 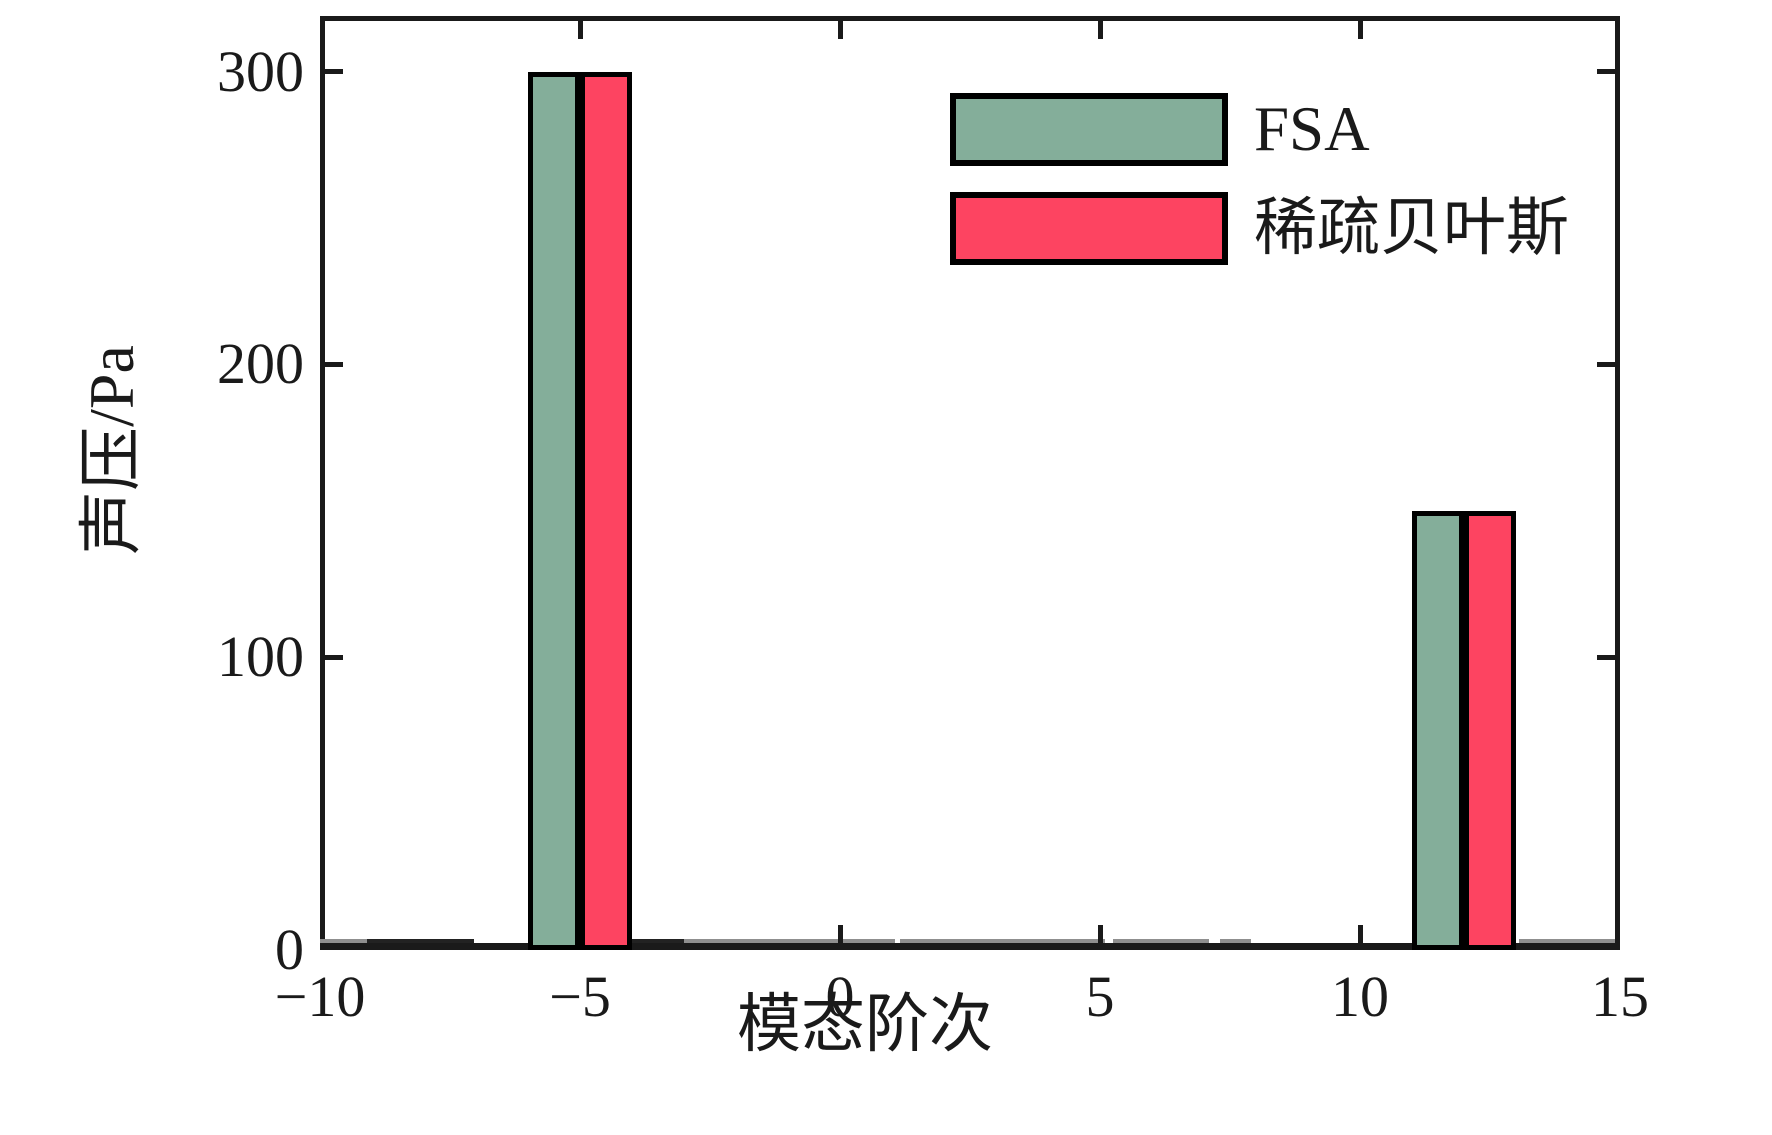 I want to click on legend-entry: FSA, so click(x=1160, y=129).